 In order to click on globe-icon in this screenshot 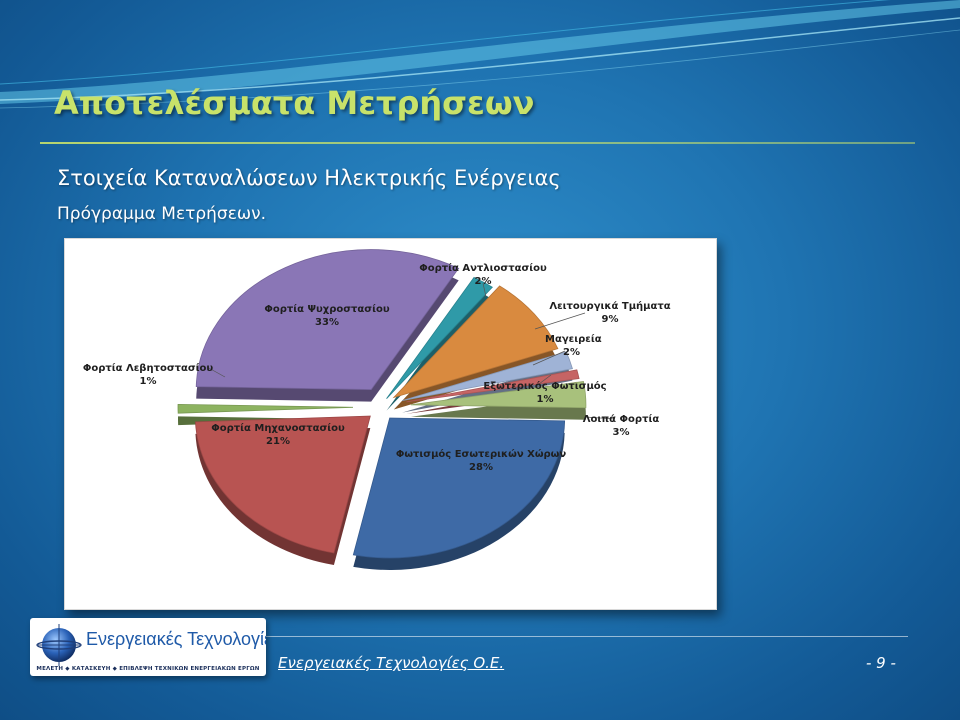, I will do `click(59, 645)`.